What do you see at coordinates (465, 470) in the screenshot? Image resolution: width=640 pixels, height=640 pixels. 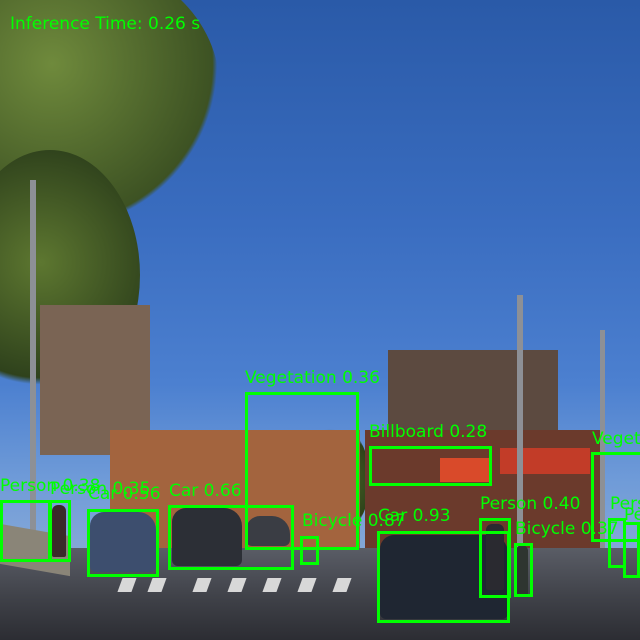 I see `billboard-sign` at bounding box center [465, 470].